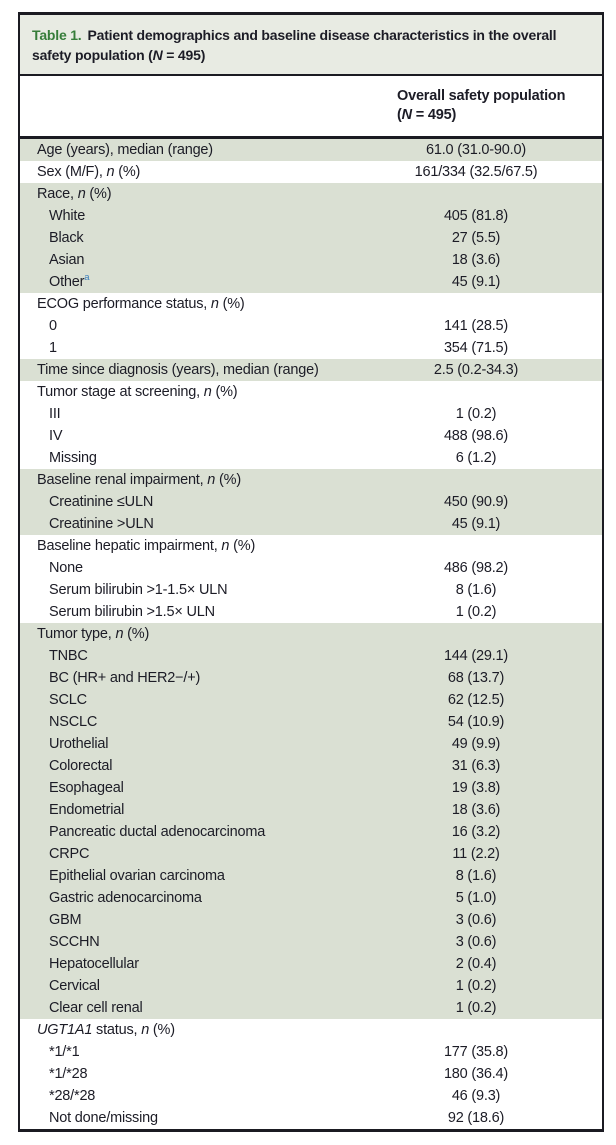  What do you see at coordinates (311, 1118) in the screenshot?
I see `table-row: Not done/missing 92 (18.6)` at bounding box center [311, 1118].